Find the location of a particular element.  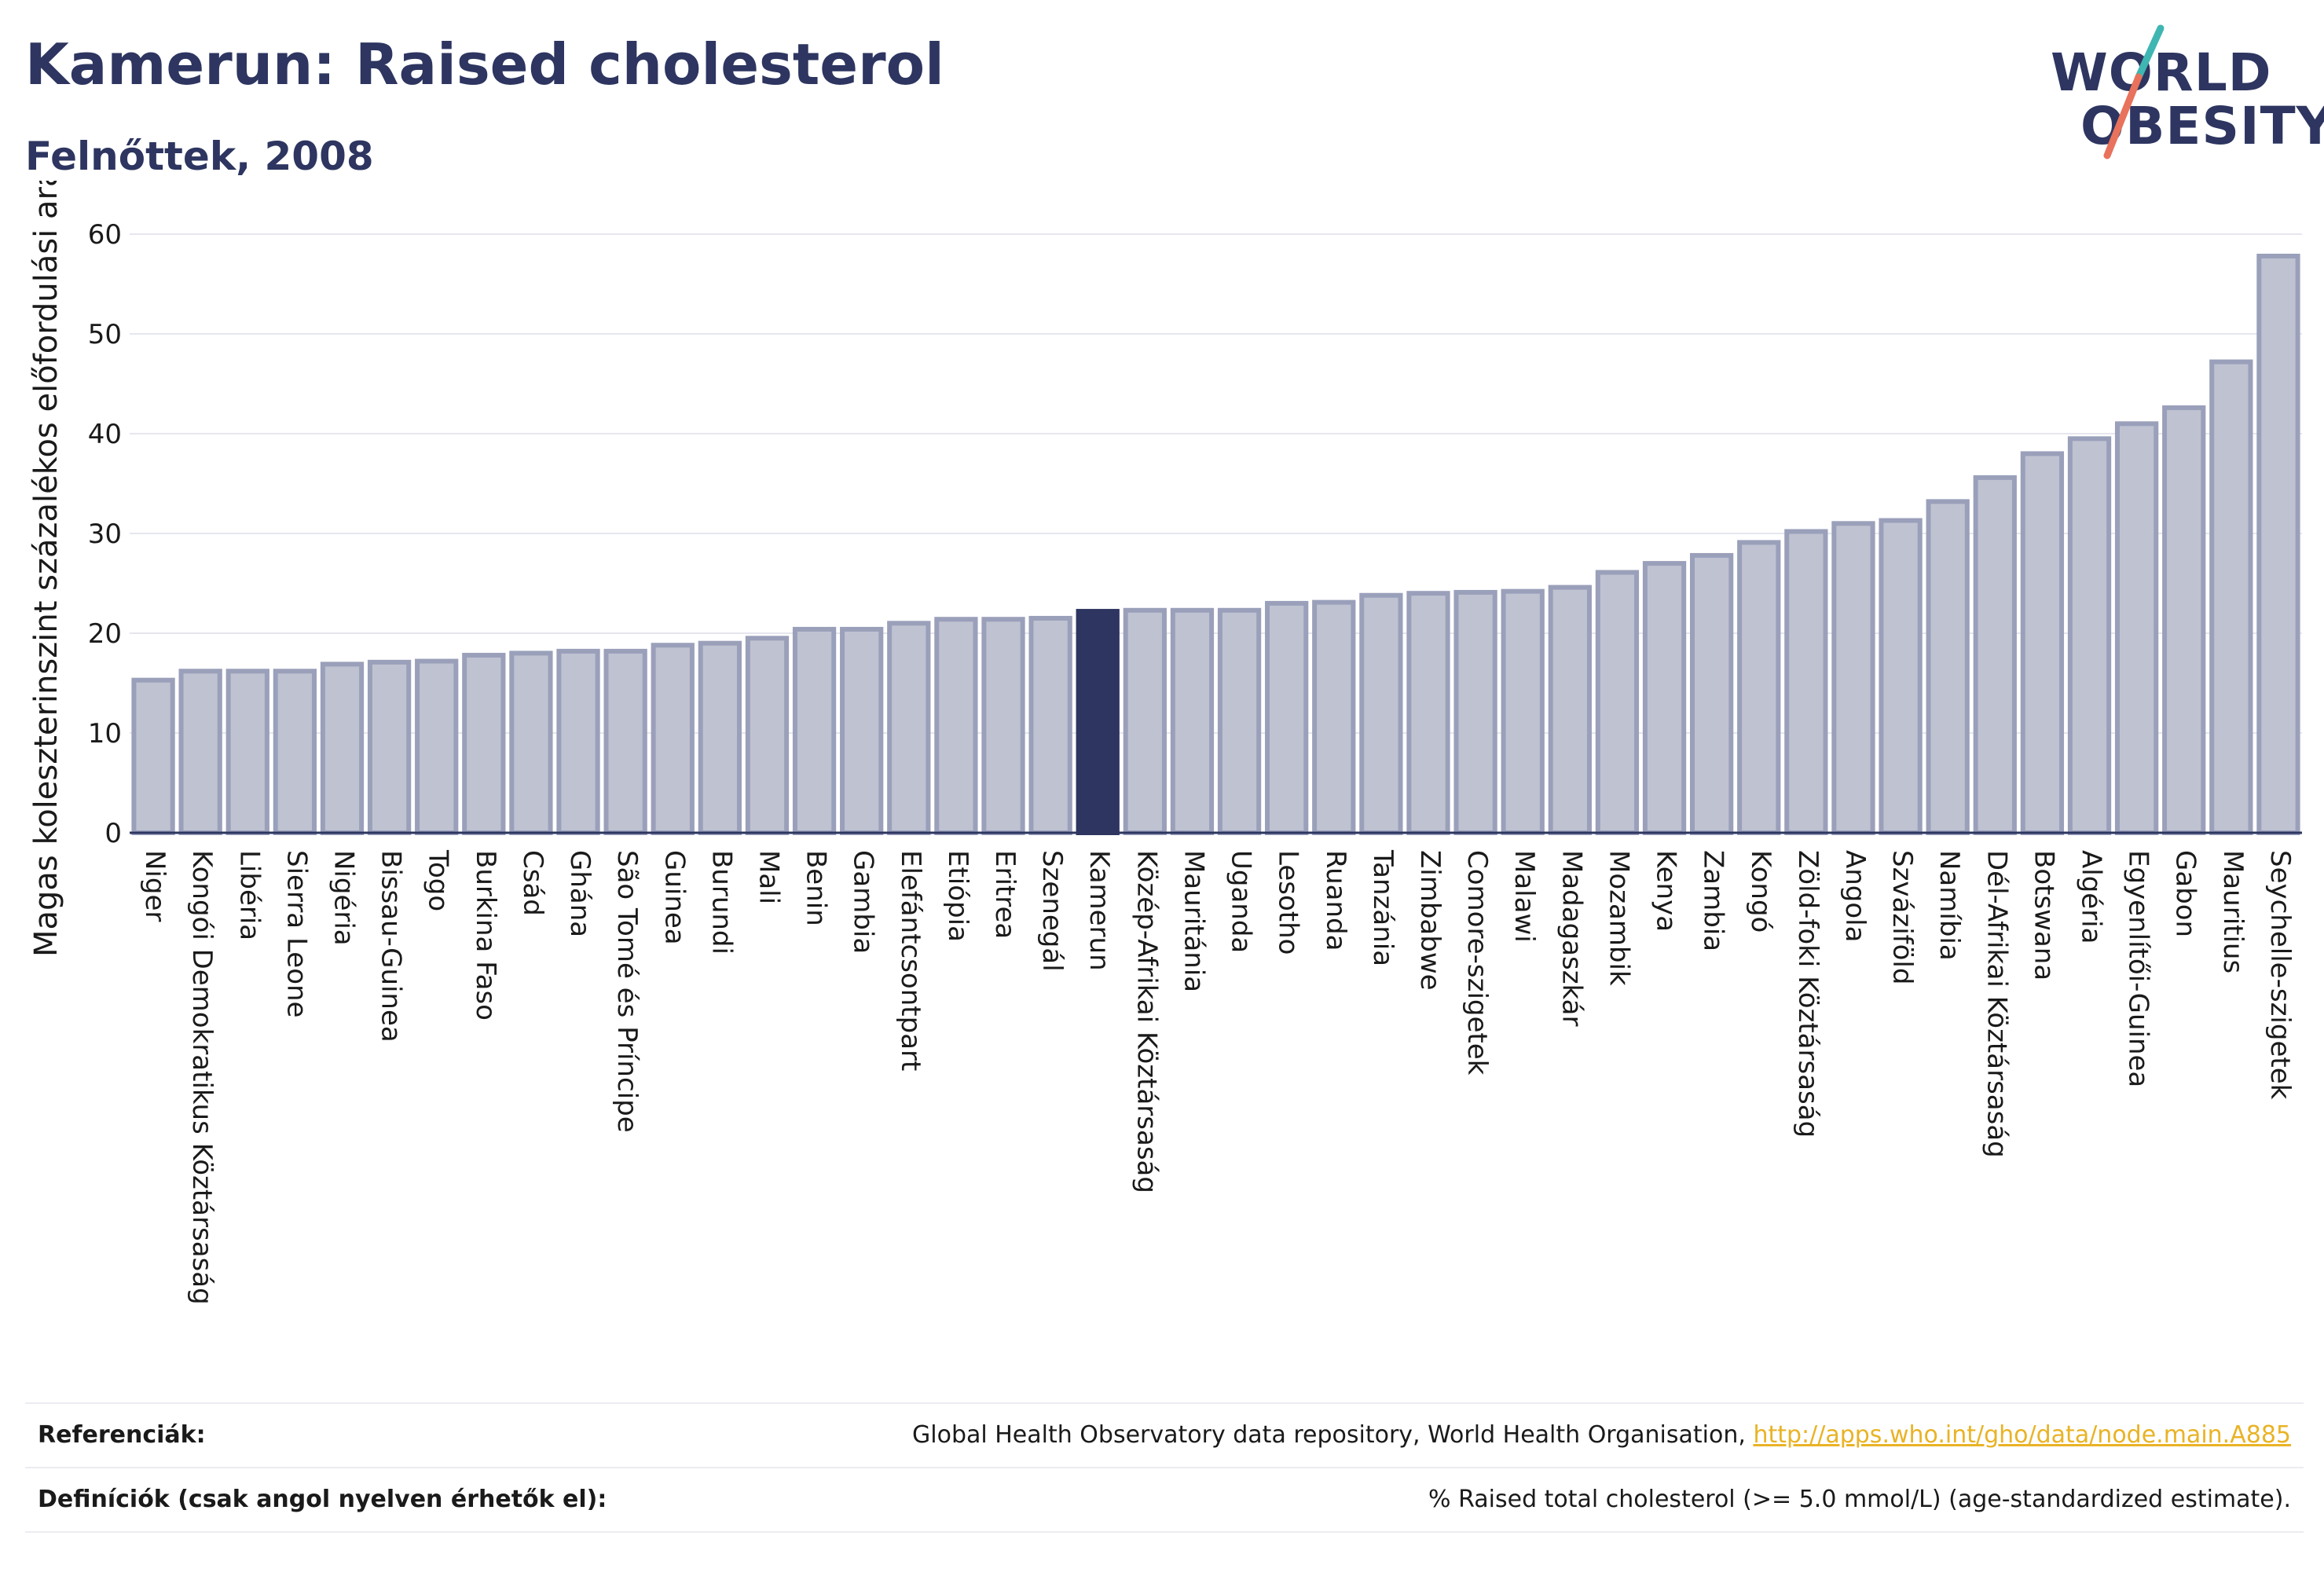

logo-slash-icon is located at coordinates (2134, 91).